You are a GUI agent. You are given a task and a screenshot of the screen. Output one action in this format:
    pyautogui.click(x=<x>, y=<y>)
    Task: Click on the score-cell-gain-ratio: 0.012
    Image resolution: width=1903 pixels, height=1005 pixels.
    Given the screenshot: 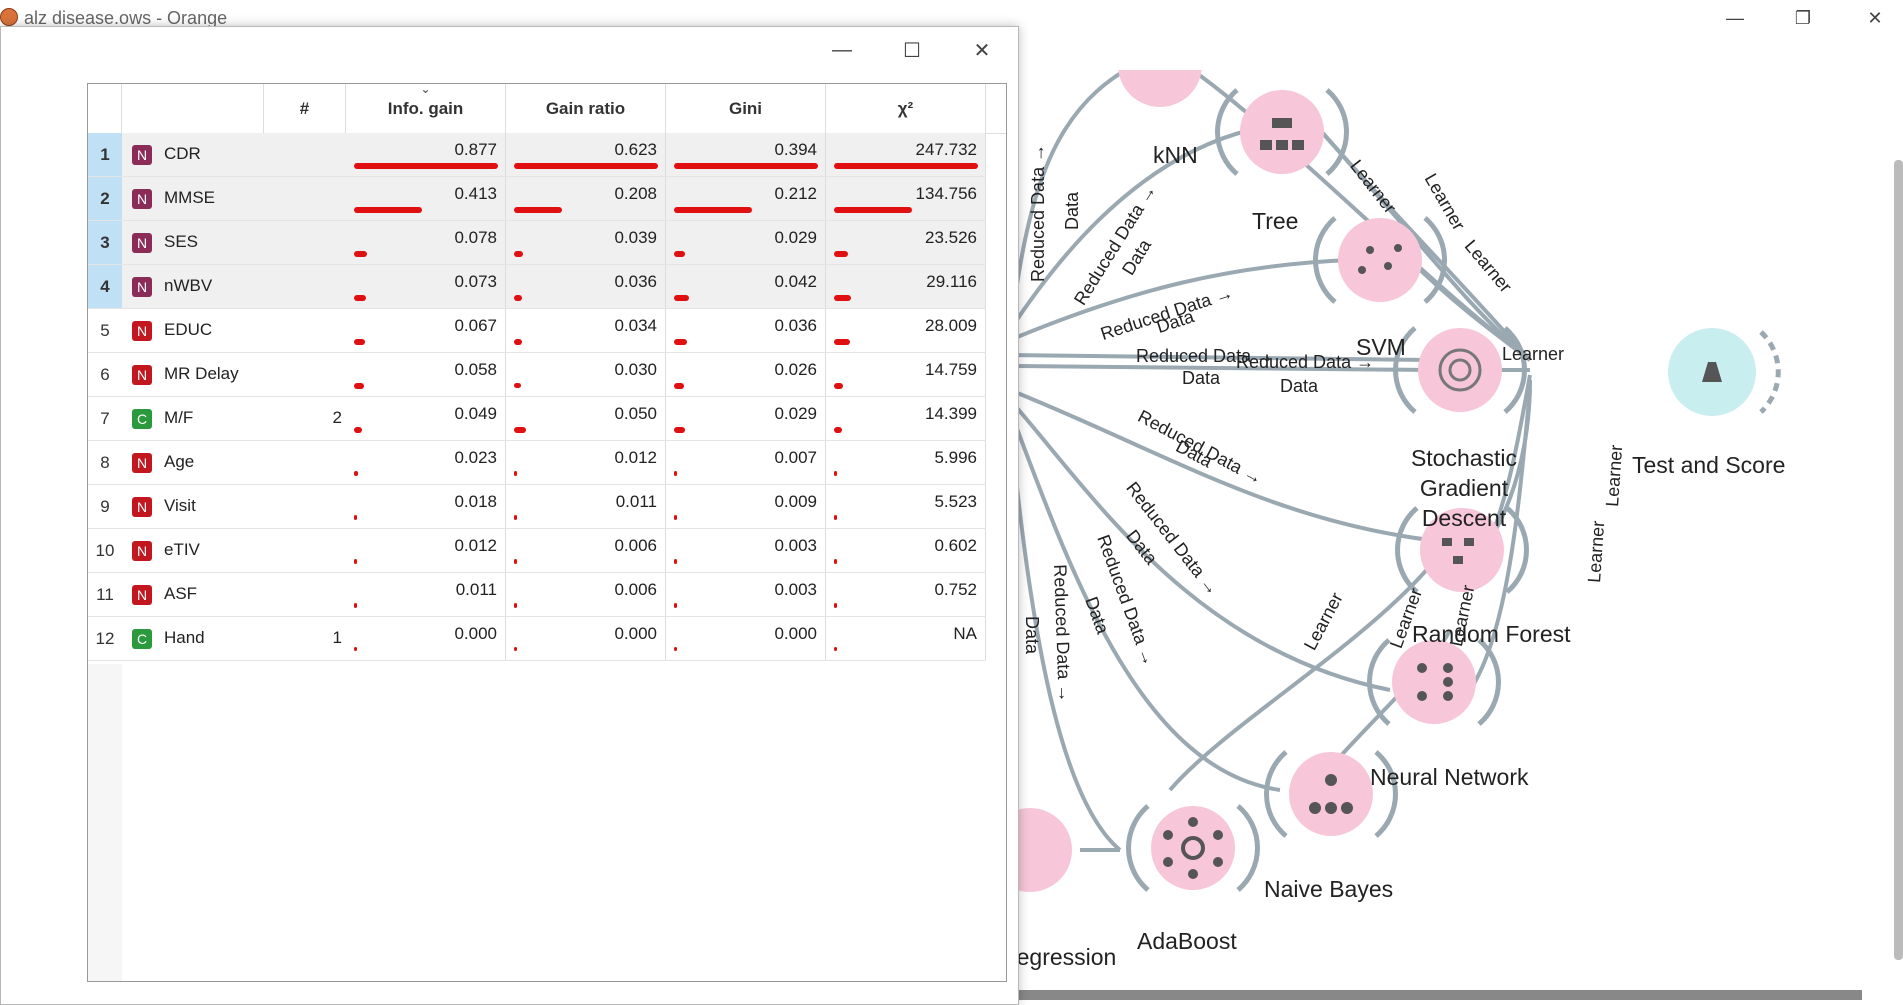 What is the action you would take?
    pyautogui.click(x=586, y=462)
    